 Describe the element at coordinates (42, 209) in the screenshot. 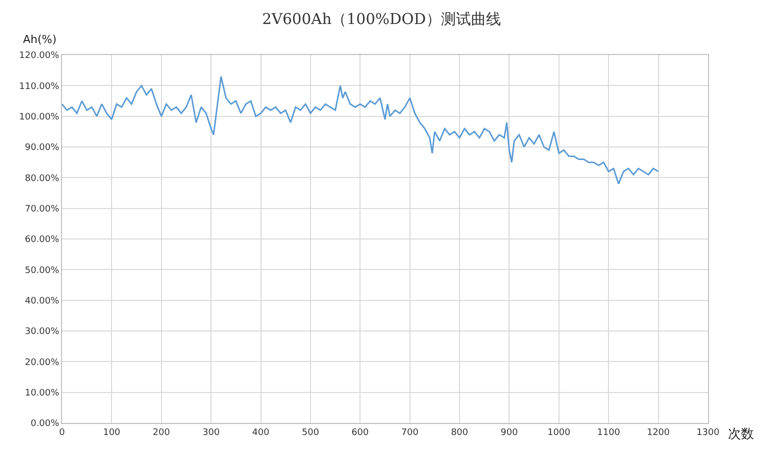

I see `y-tick-label: 70.00%` at that location.